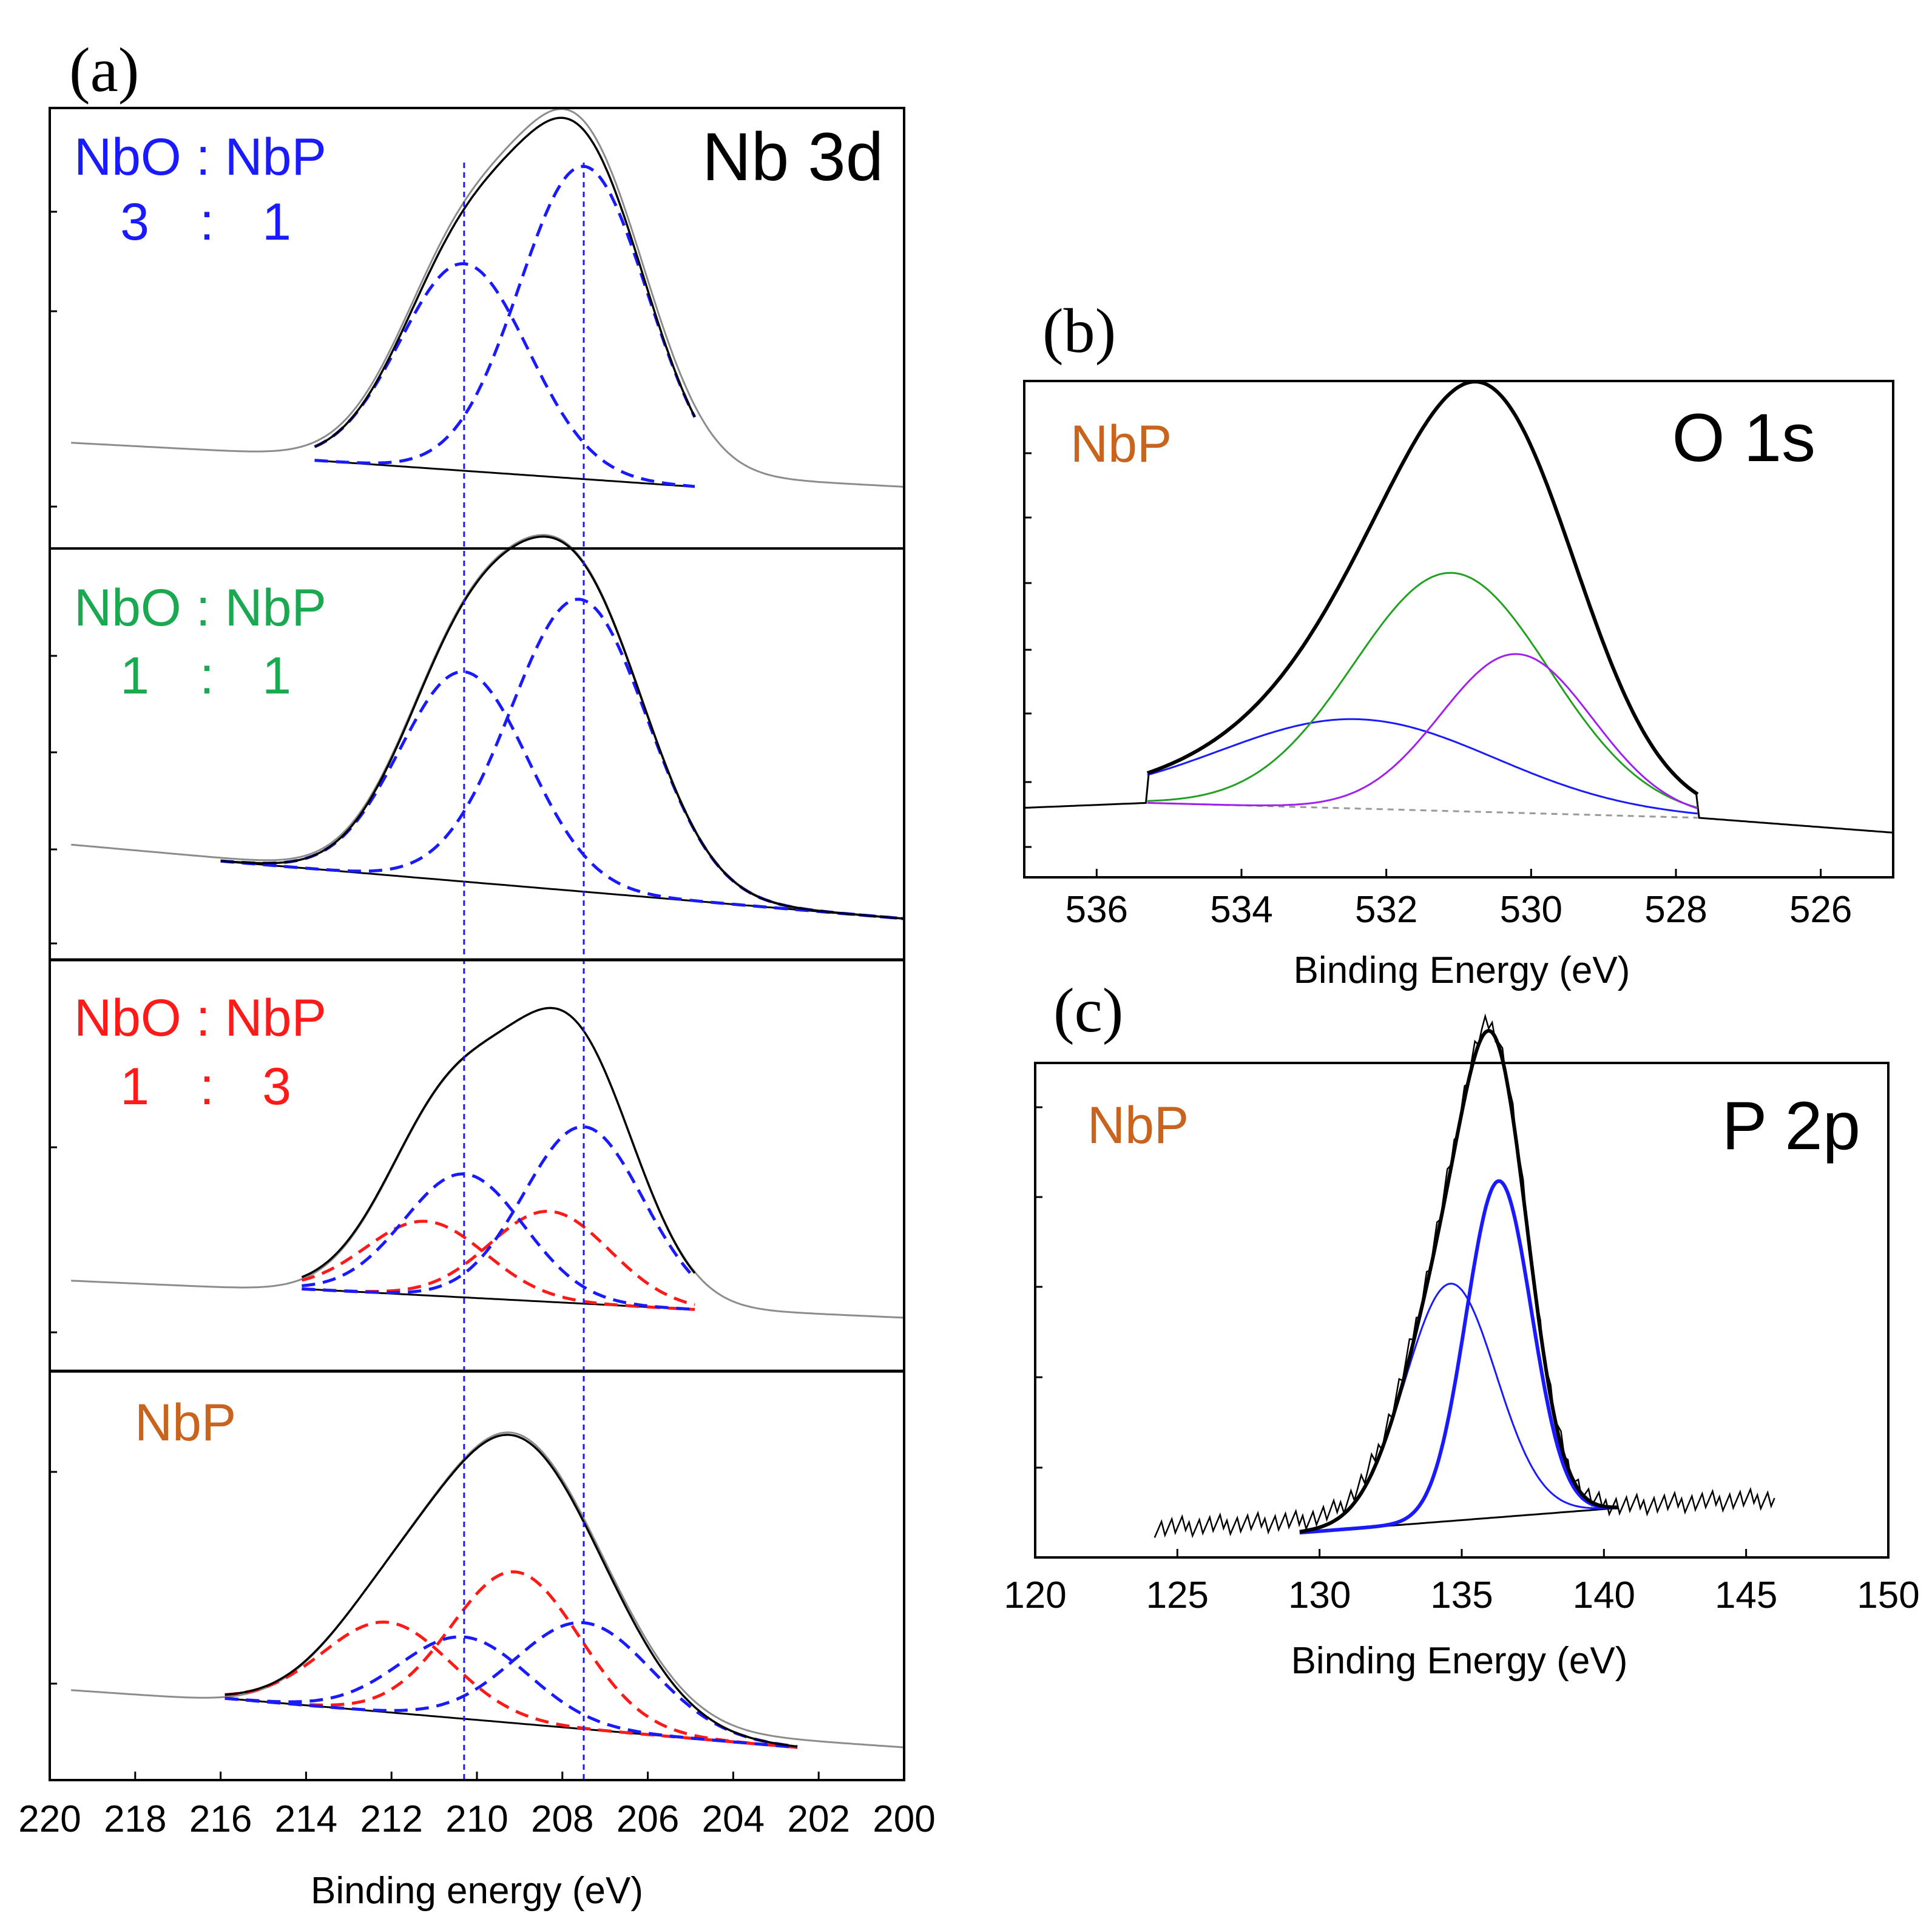  I want to click on panel-b-plot-area, so click(1459, 606).